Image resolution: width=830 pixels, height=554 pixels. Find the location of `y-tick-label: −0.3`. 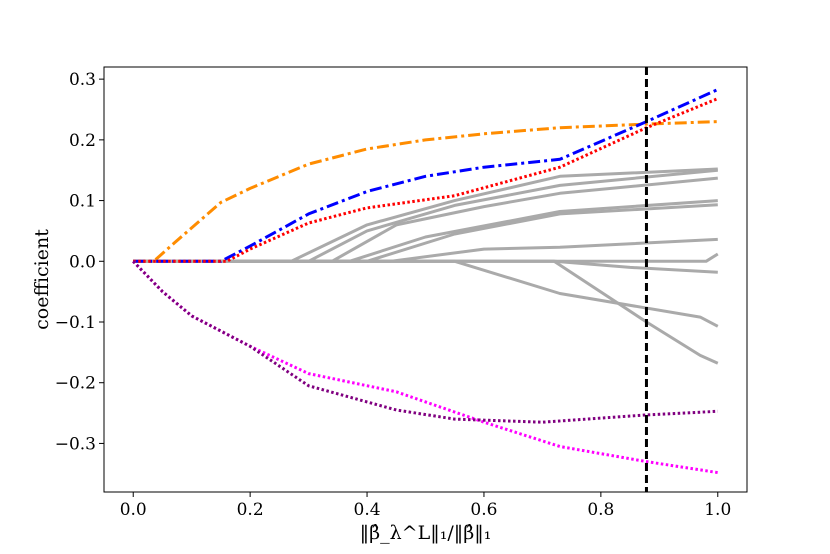

y-tick-label: −0.3 is located at coordinates (75, 444).